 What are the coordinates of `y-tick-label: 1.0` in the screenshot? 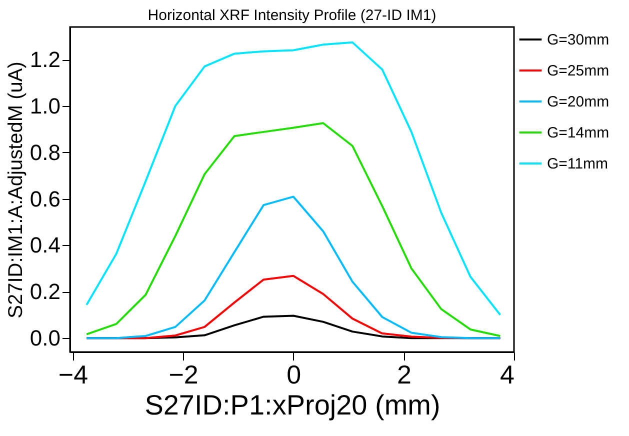 It's located at (45, 105).